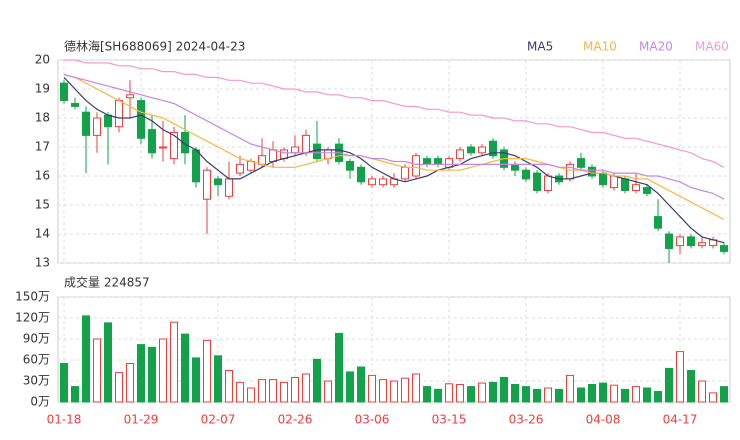 The height and width of the screenshot is (440, 740). What do you see at coordinates (36, 381) in the screenshot?
I see `y-tick-label: 30万` at bounding box center [36, 381].